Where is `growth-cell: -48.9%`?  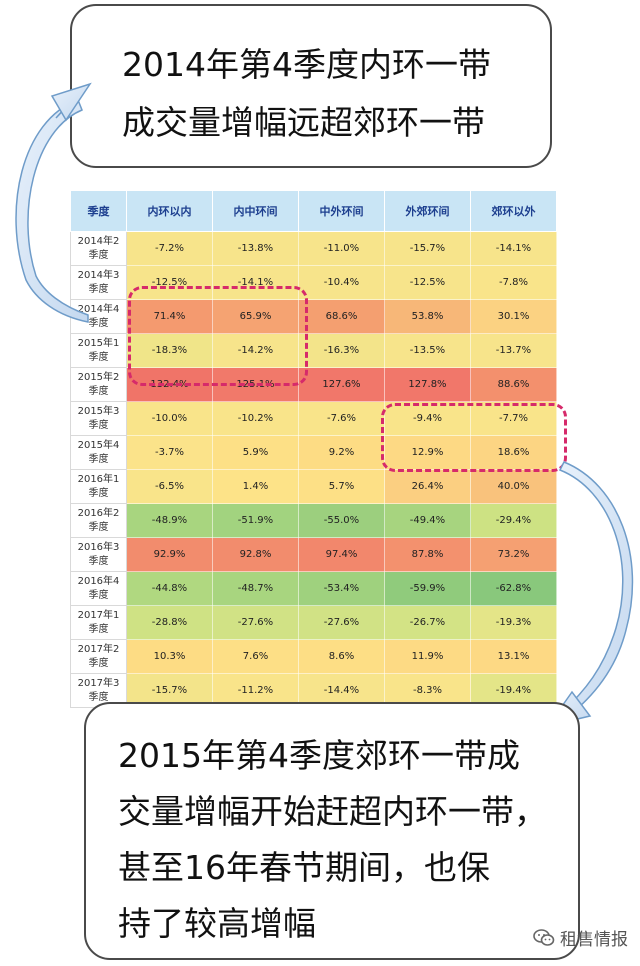 growth-cell: -48.9% is located at coordinates (169, 520).